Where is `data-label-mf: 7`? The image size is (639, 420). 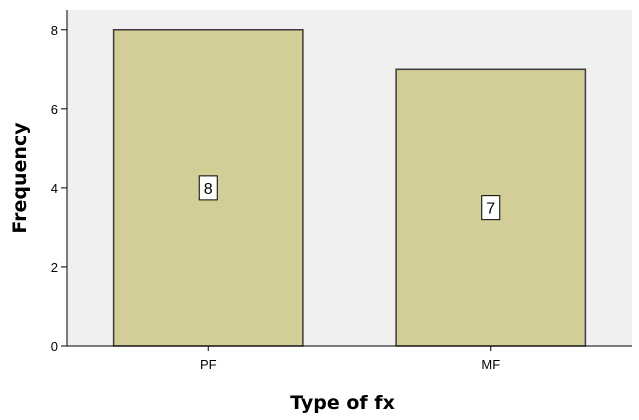 data-label-mf: 7 is located at coordinates (490, 209).